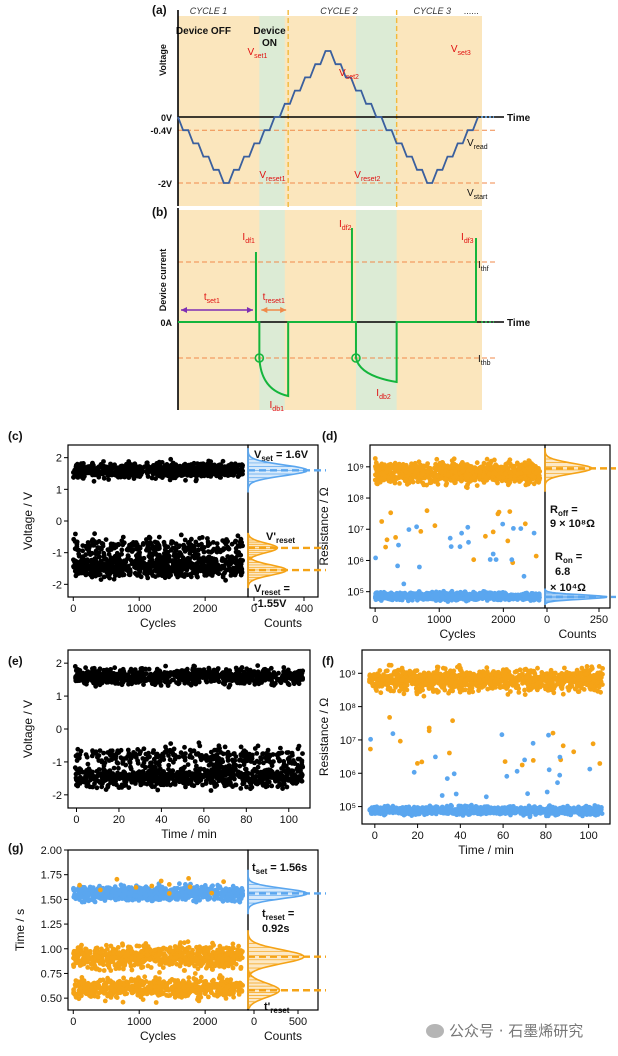 The image size is (618, 1056). What do you see at coordinates (547, 620) in the screenshot?
I see `x-tick-label: 0` at bounding box center [547, 620].